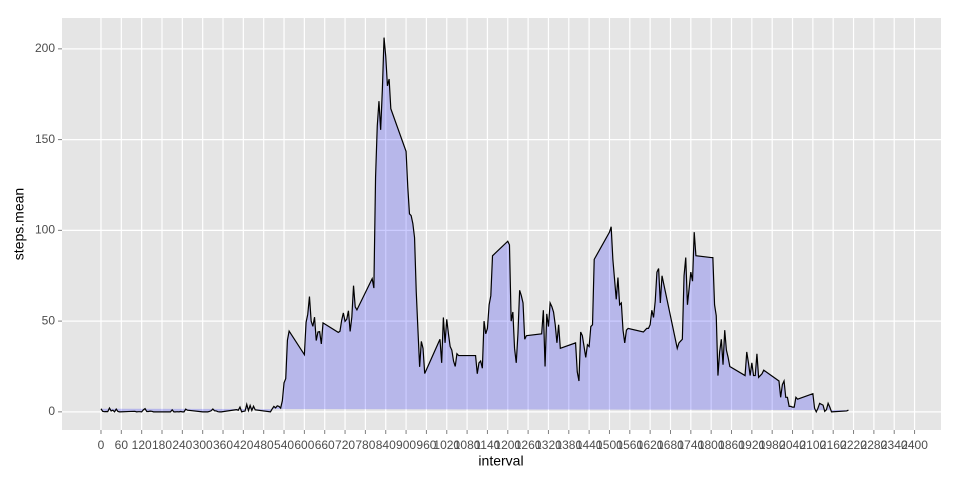  What do you see at coordinates (650, 445) in the screenshot?
I see `x-tick-label: 1620` at bounding box center [650, 445].